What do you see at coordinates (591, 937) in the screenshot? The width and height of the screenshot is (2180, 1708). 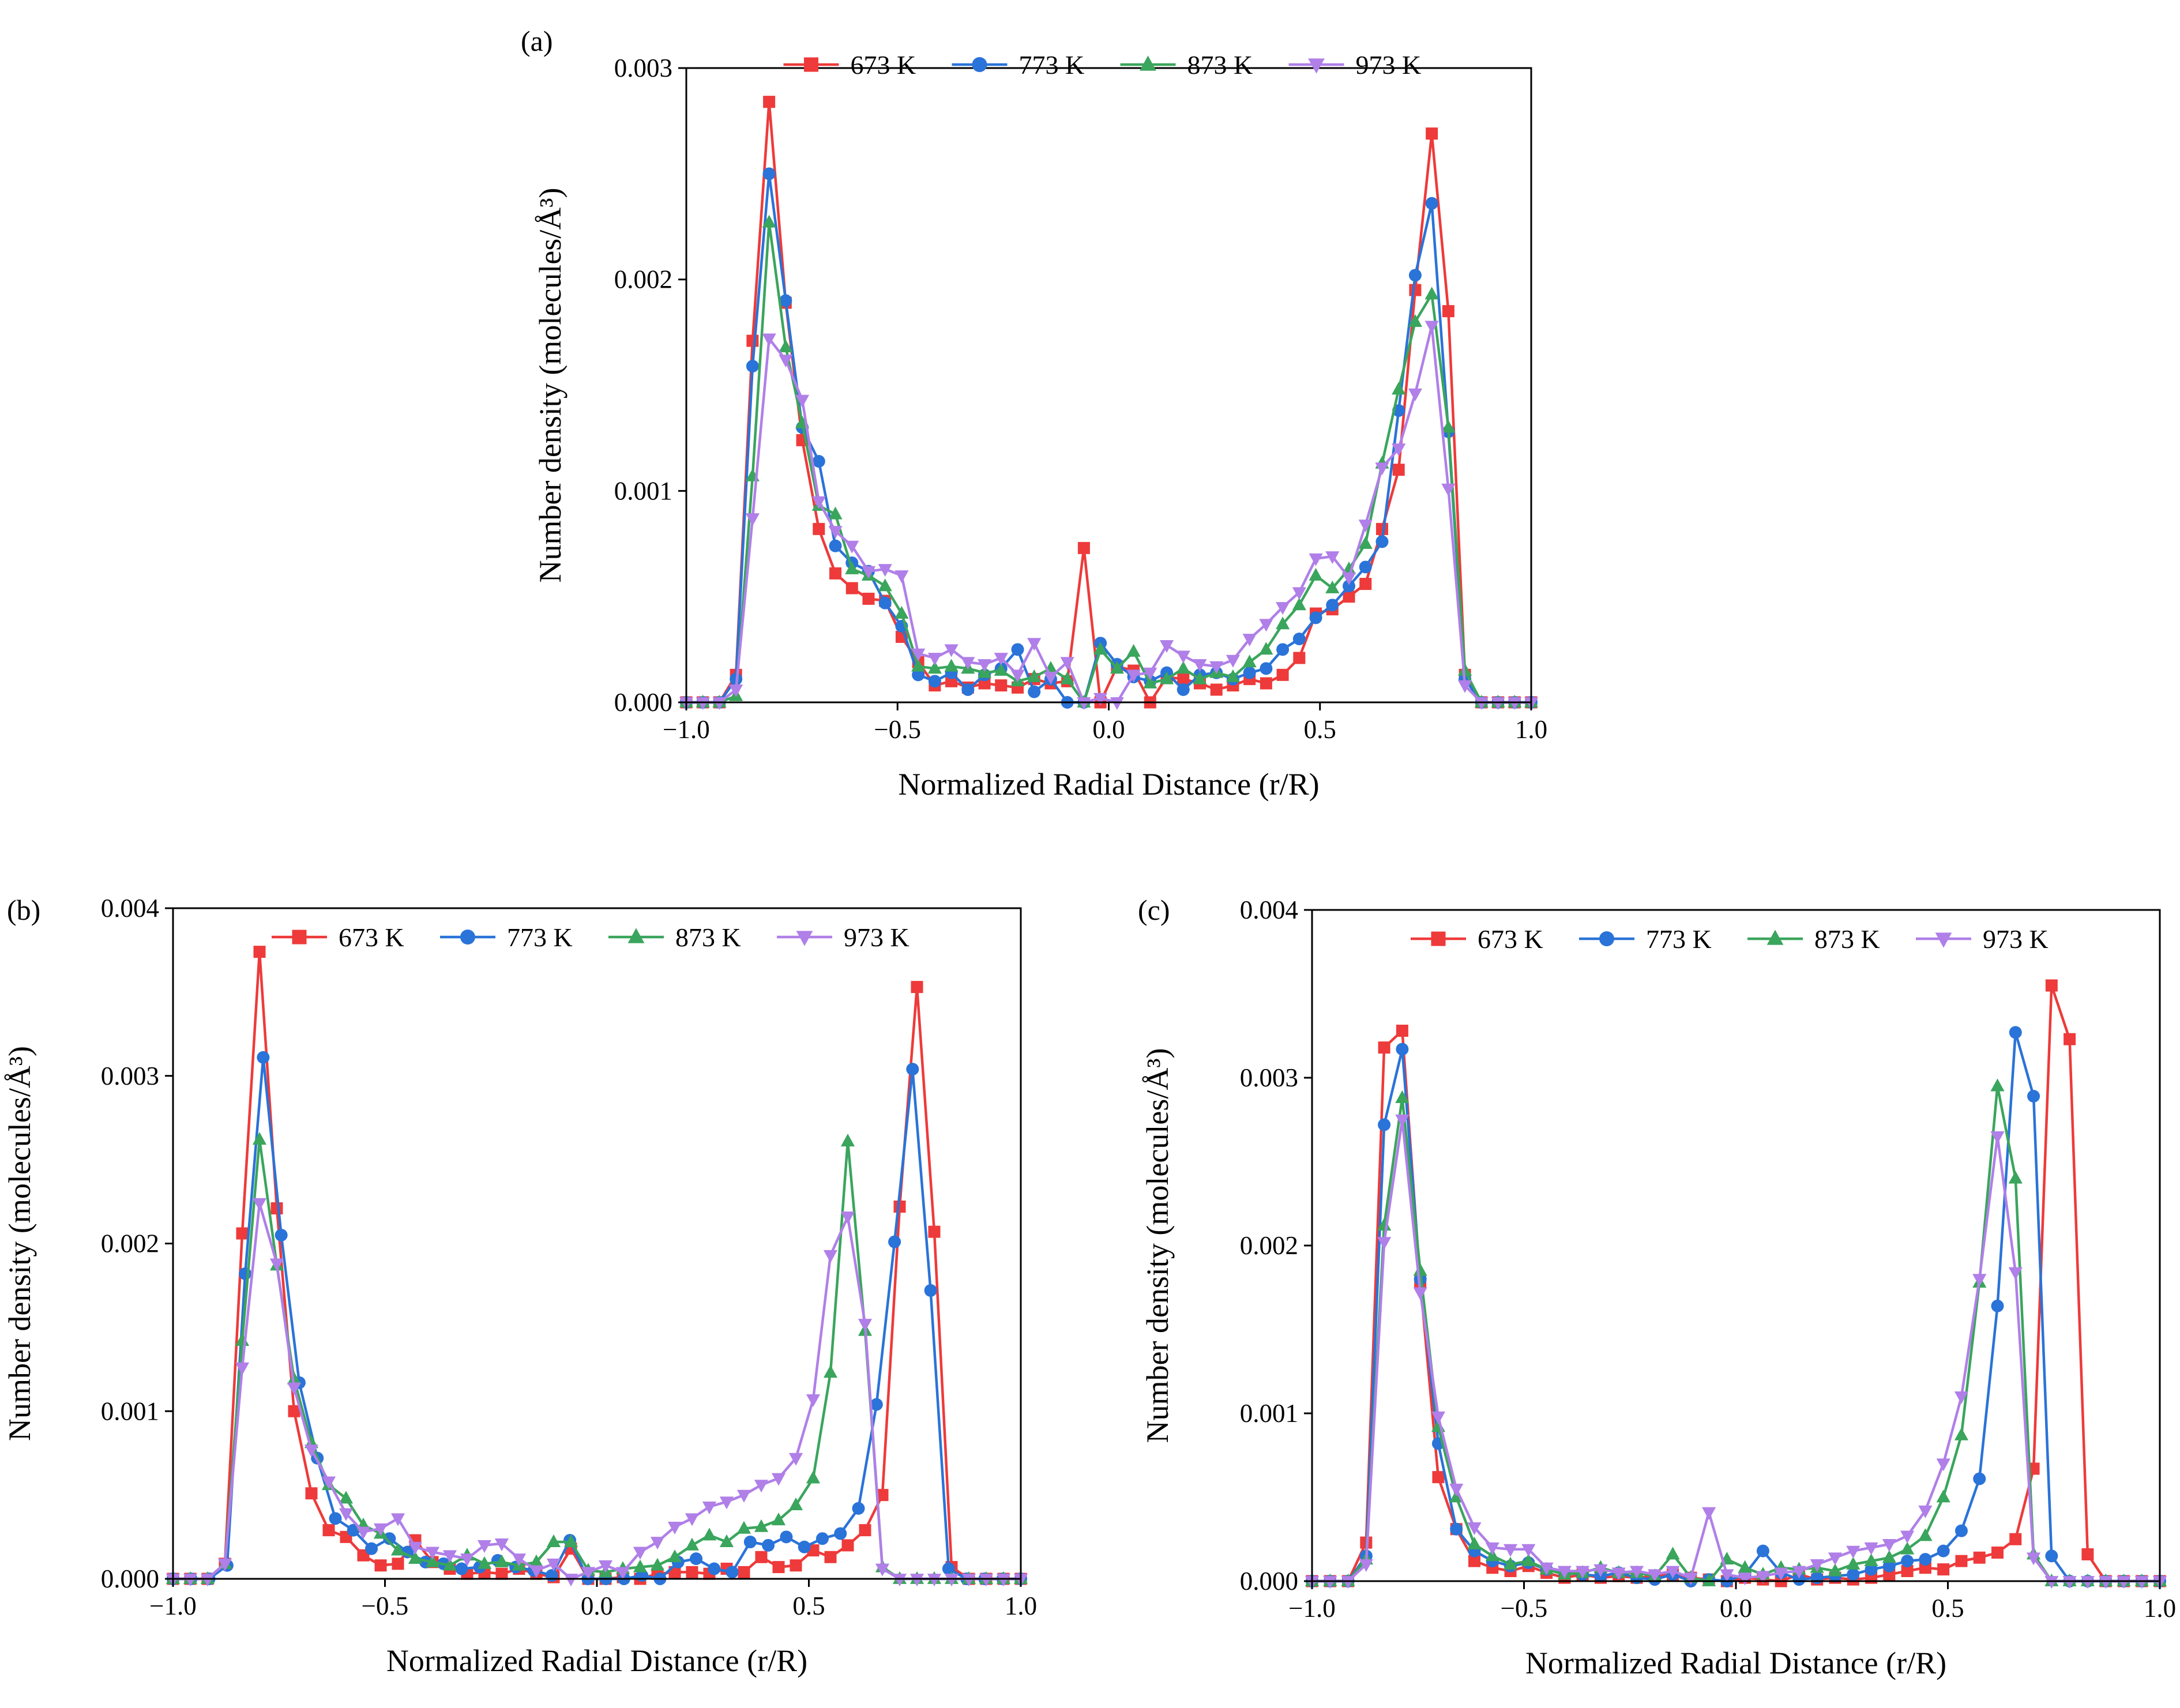 I see `legend: 673 K 773 K 873 K 973 K` at bounding box center [591, 937].